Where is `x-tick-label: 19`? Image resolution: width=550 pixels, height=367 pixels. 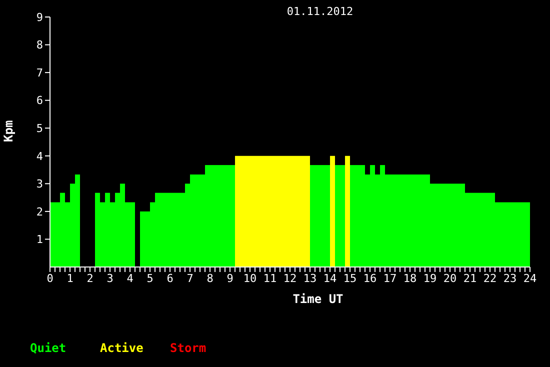
x-tick-label: 19 is located at coordinates (430, 278).